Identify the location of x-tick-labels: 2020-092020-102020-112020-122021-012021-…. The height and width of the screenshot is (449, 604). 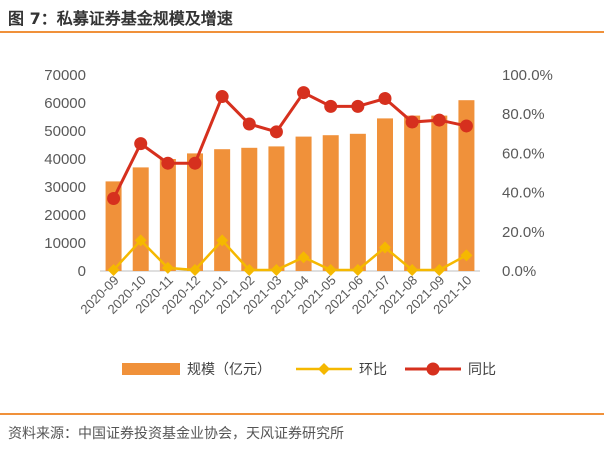
(275, 295).